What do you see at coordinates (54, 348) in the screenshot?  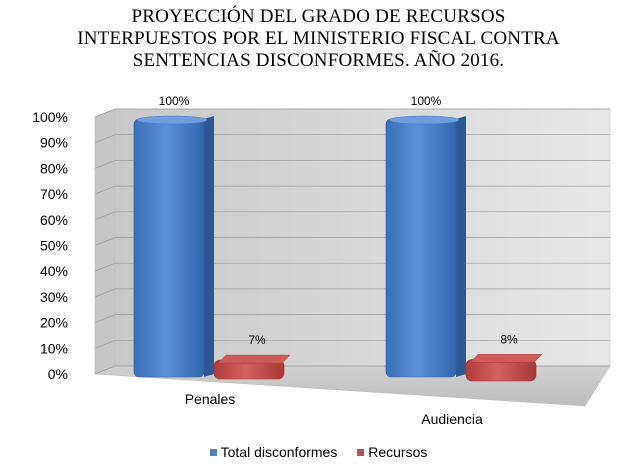 I see `y-tick-label: 10%` at bounding box center [54, 348].